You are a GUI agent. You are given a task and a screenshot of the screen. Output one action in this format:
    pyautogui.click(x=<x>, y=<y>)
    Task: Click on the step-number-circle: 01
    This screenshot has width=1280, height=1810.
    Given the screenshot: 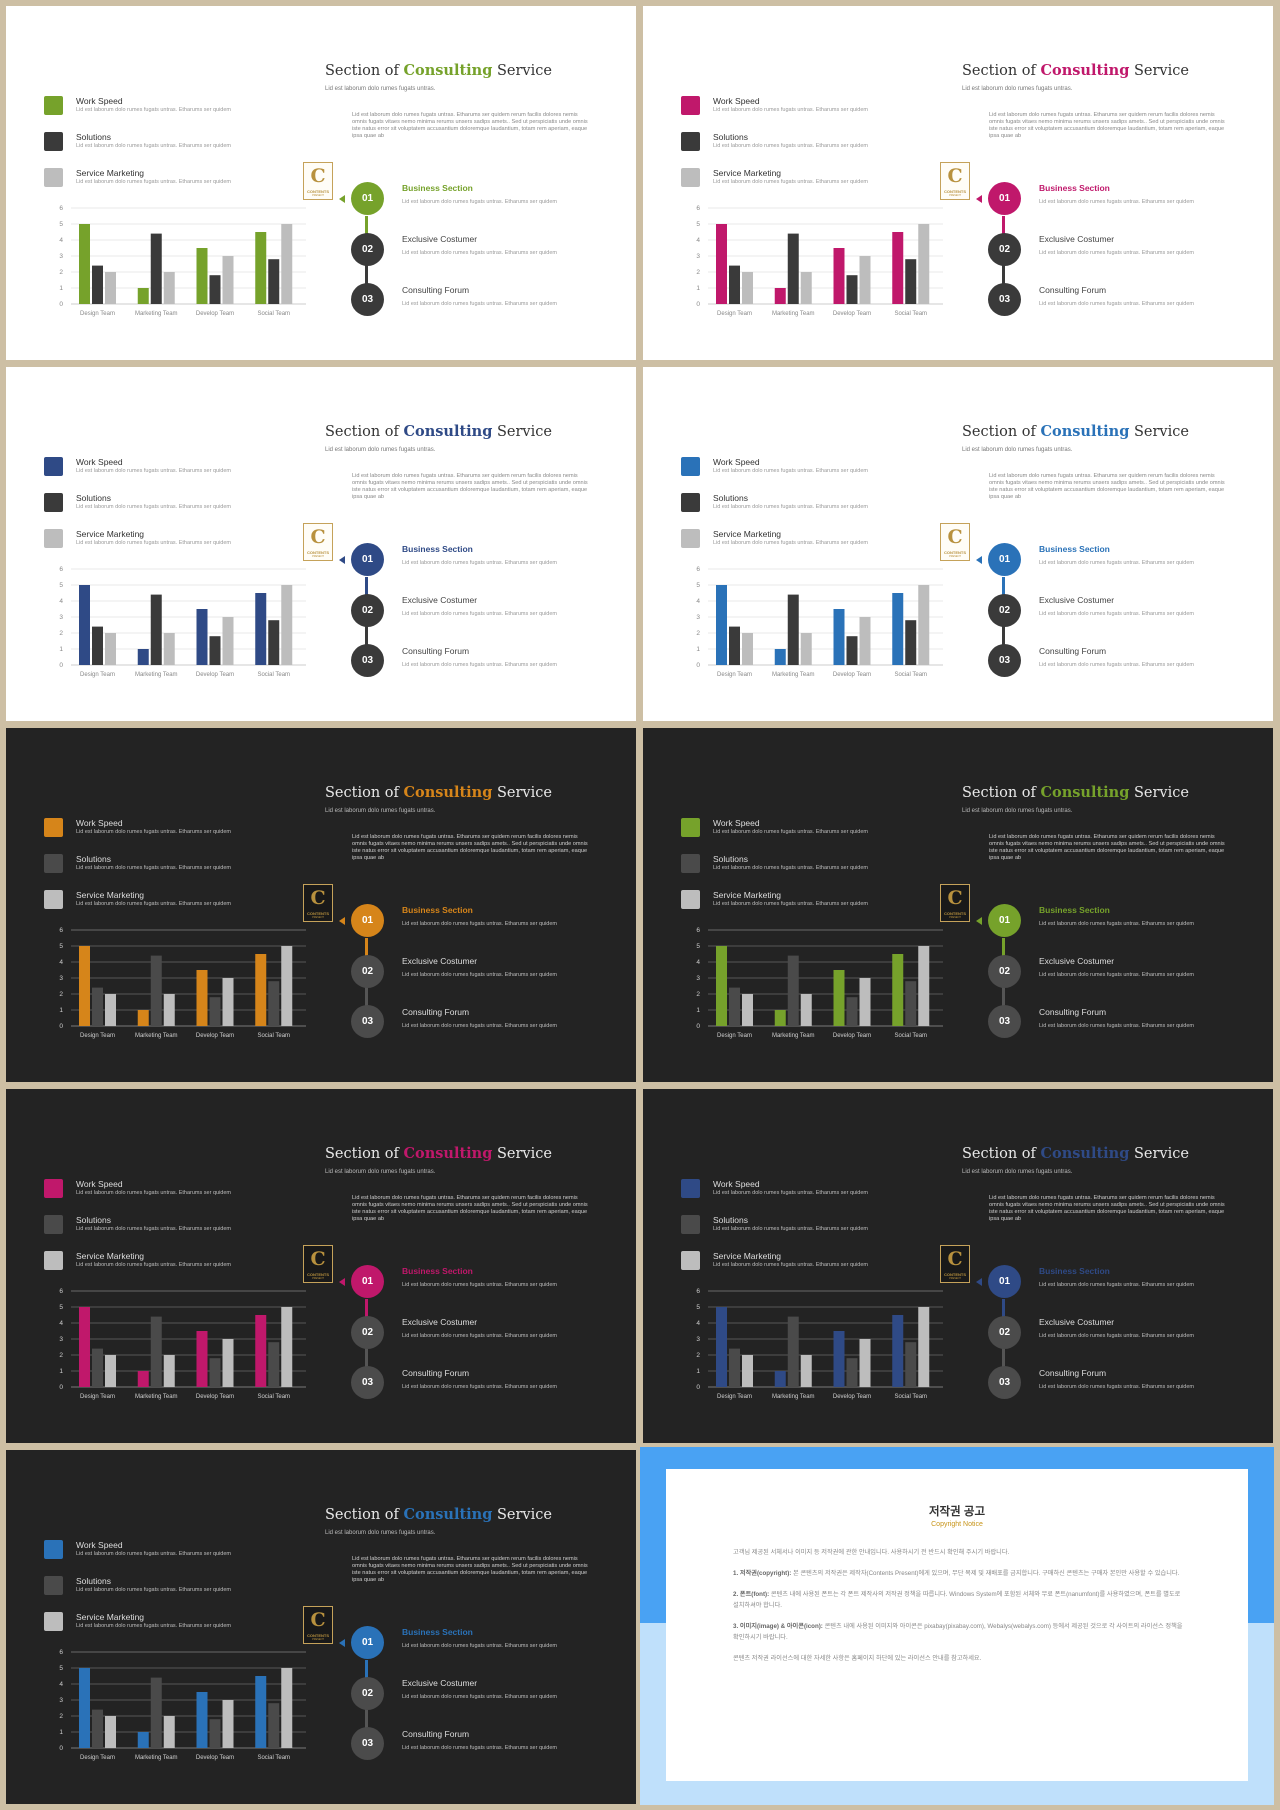 What is the action you would take?
    pyautogui.click(x=1004, y=198)
    